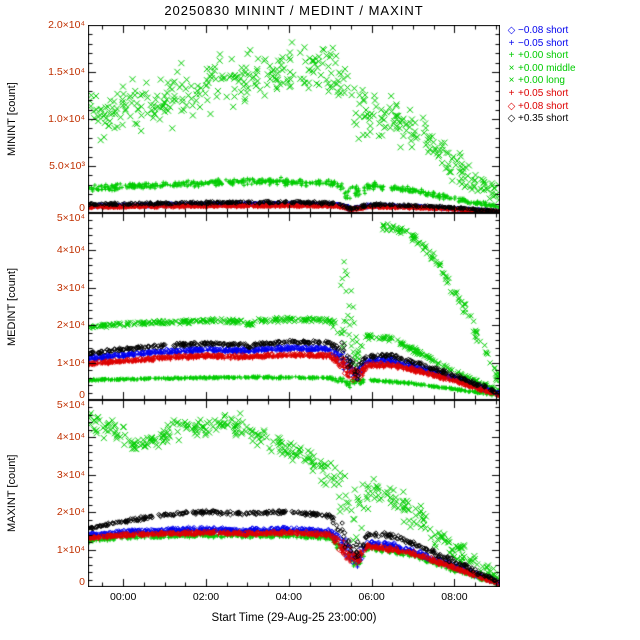 This screenshot has width=640, height=640. I want to click on x-tick-label: 00:00, so click(123, 597).